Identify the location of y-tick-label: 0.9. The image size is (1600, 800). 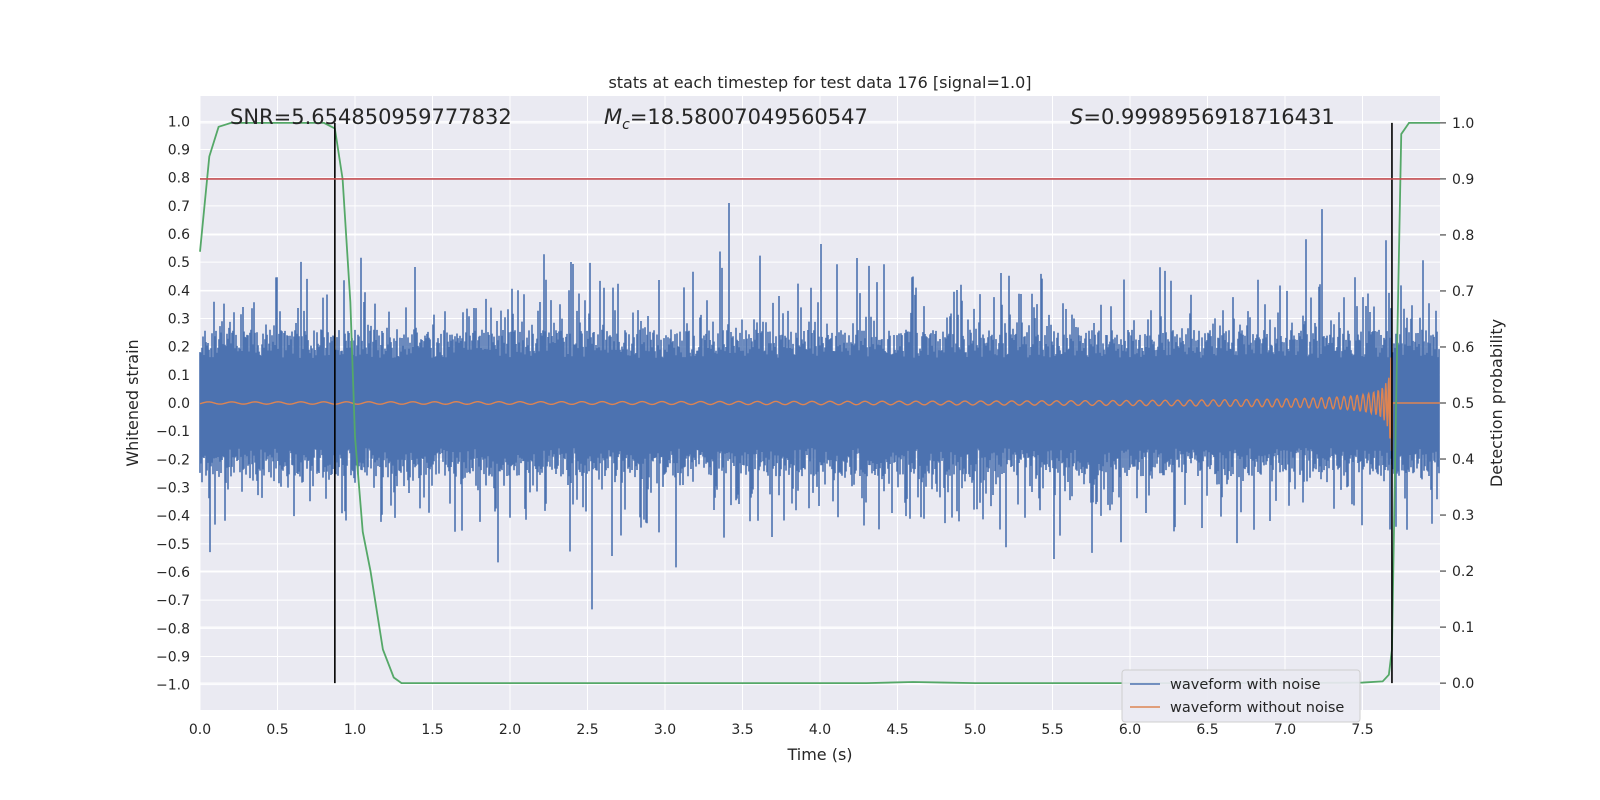
(179, 151).